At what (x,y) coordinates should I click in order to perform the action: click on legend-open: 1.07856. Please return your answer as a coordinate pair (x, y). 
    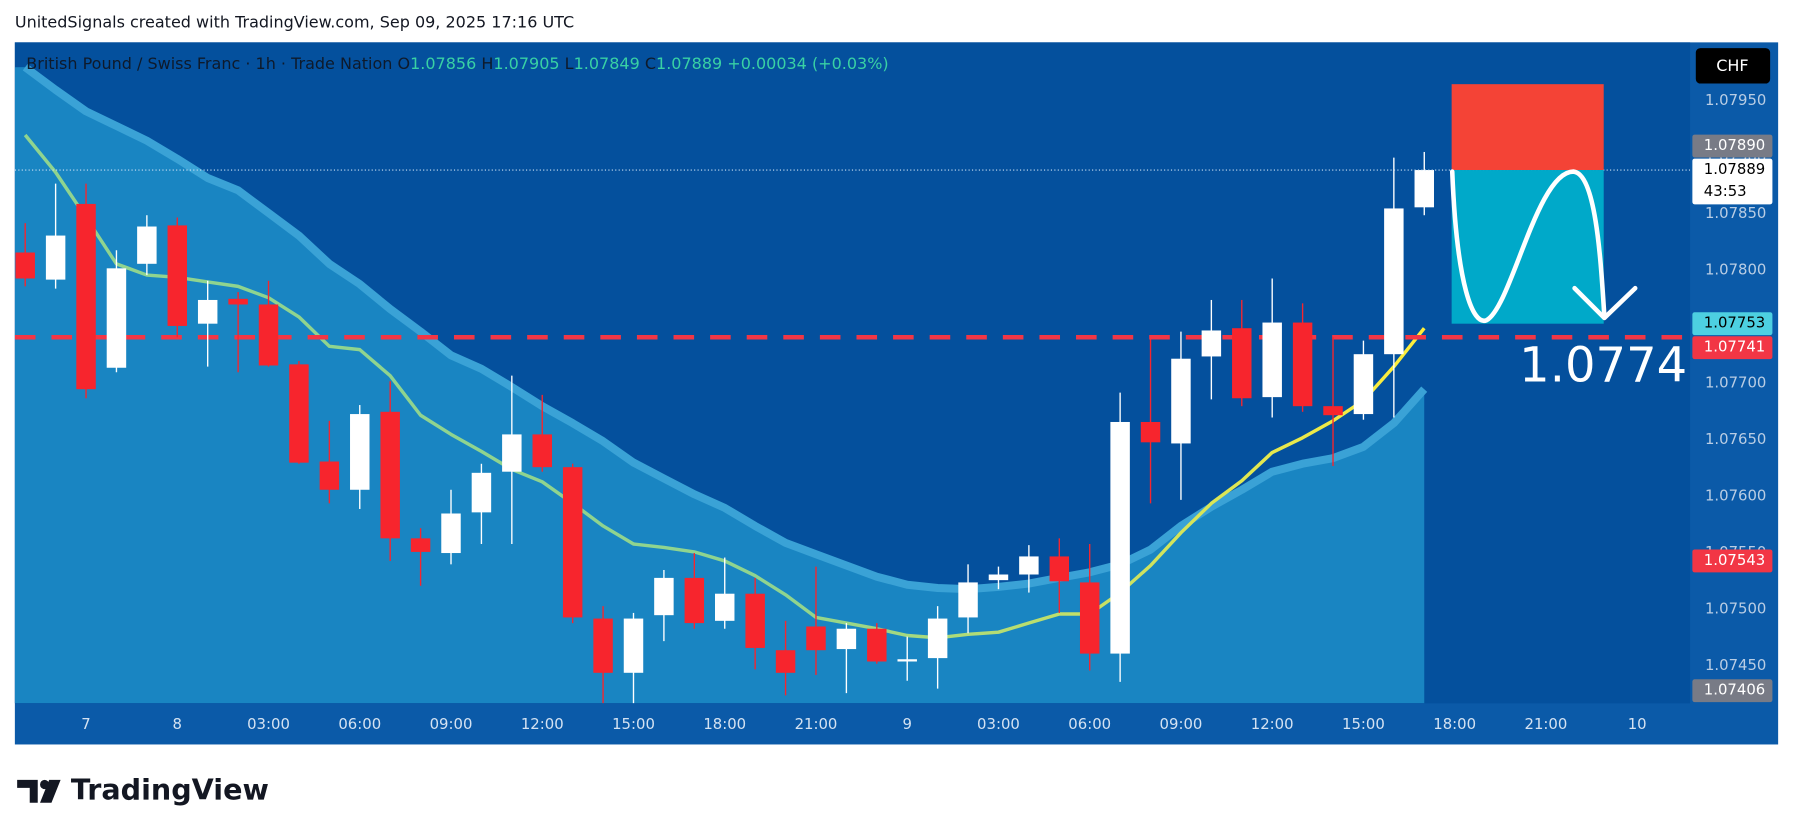
    Looking at the image, I should click on (443, 63).